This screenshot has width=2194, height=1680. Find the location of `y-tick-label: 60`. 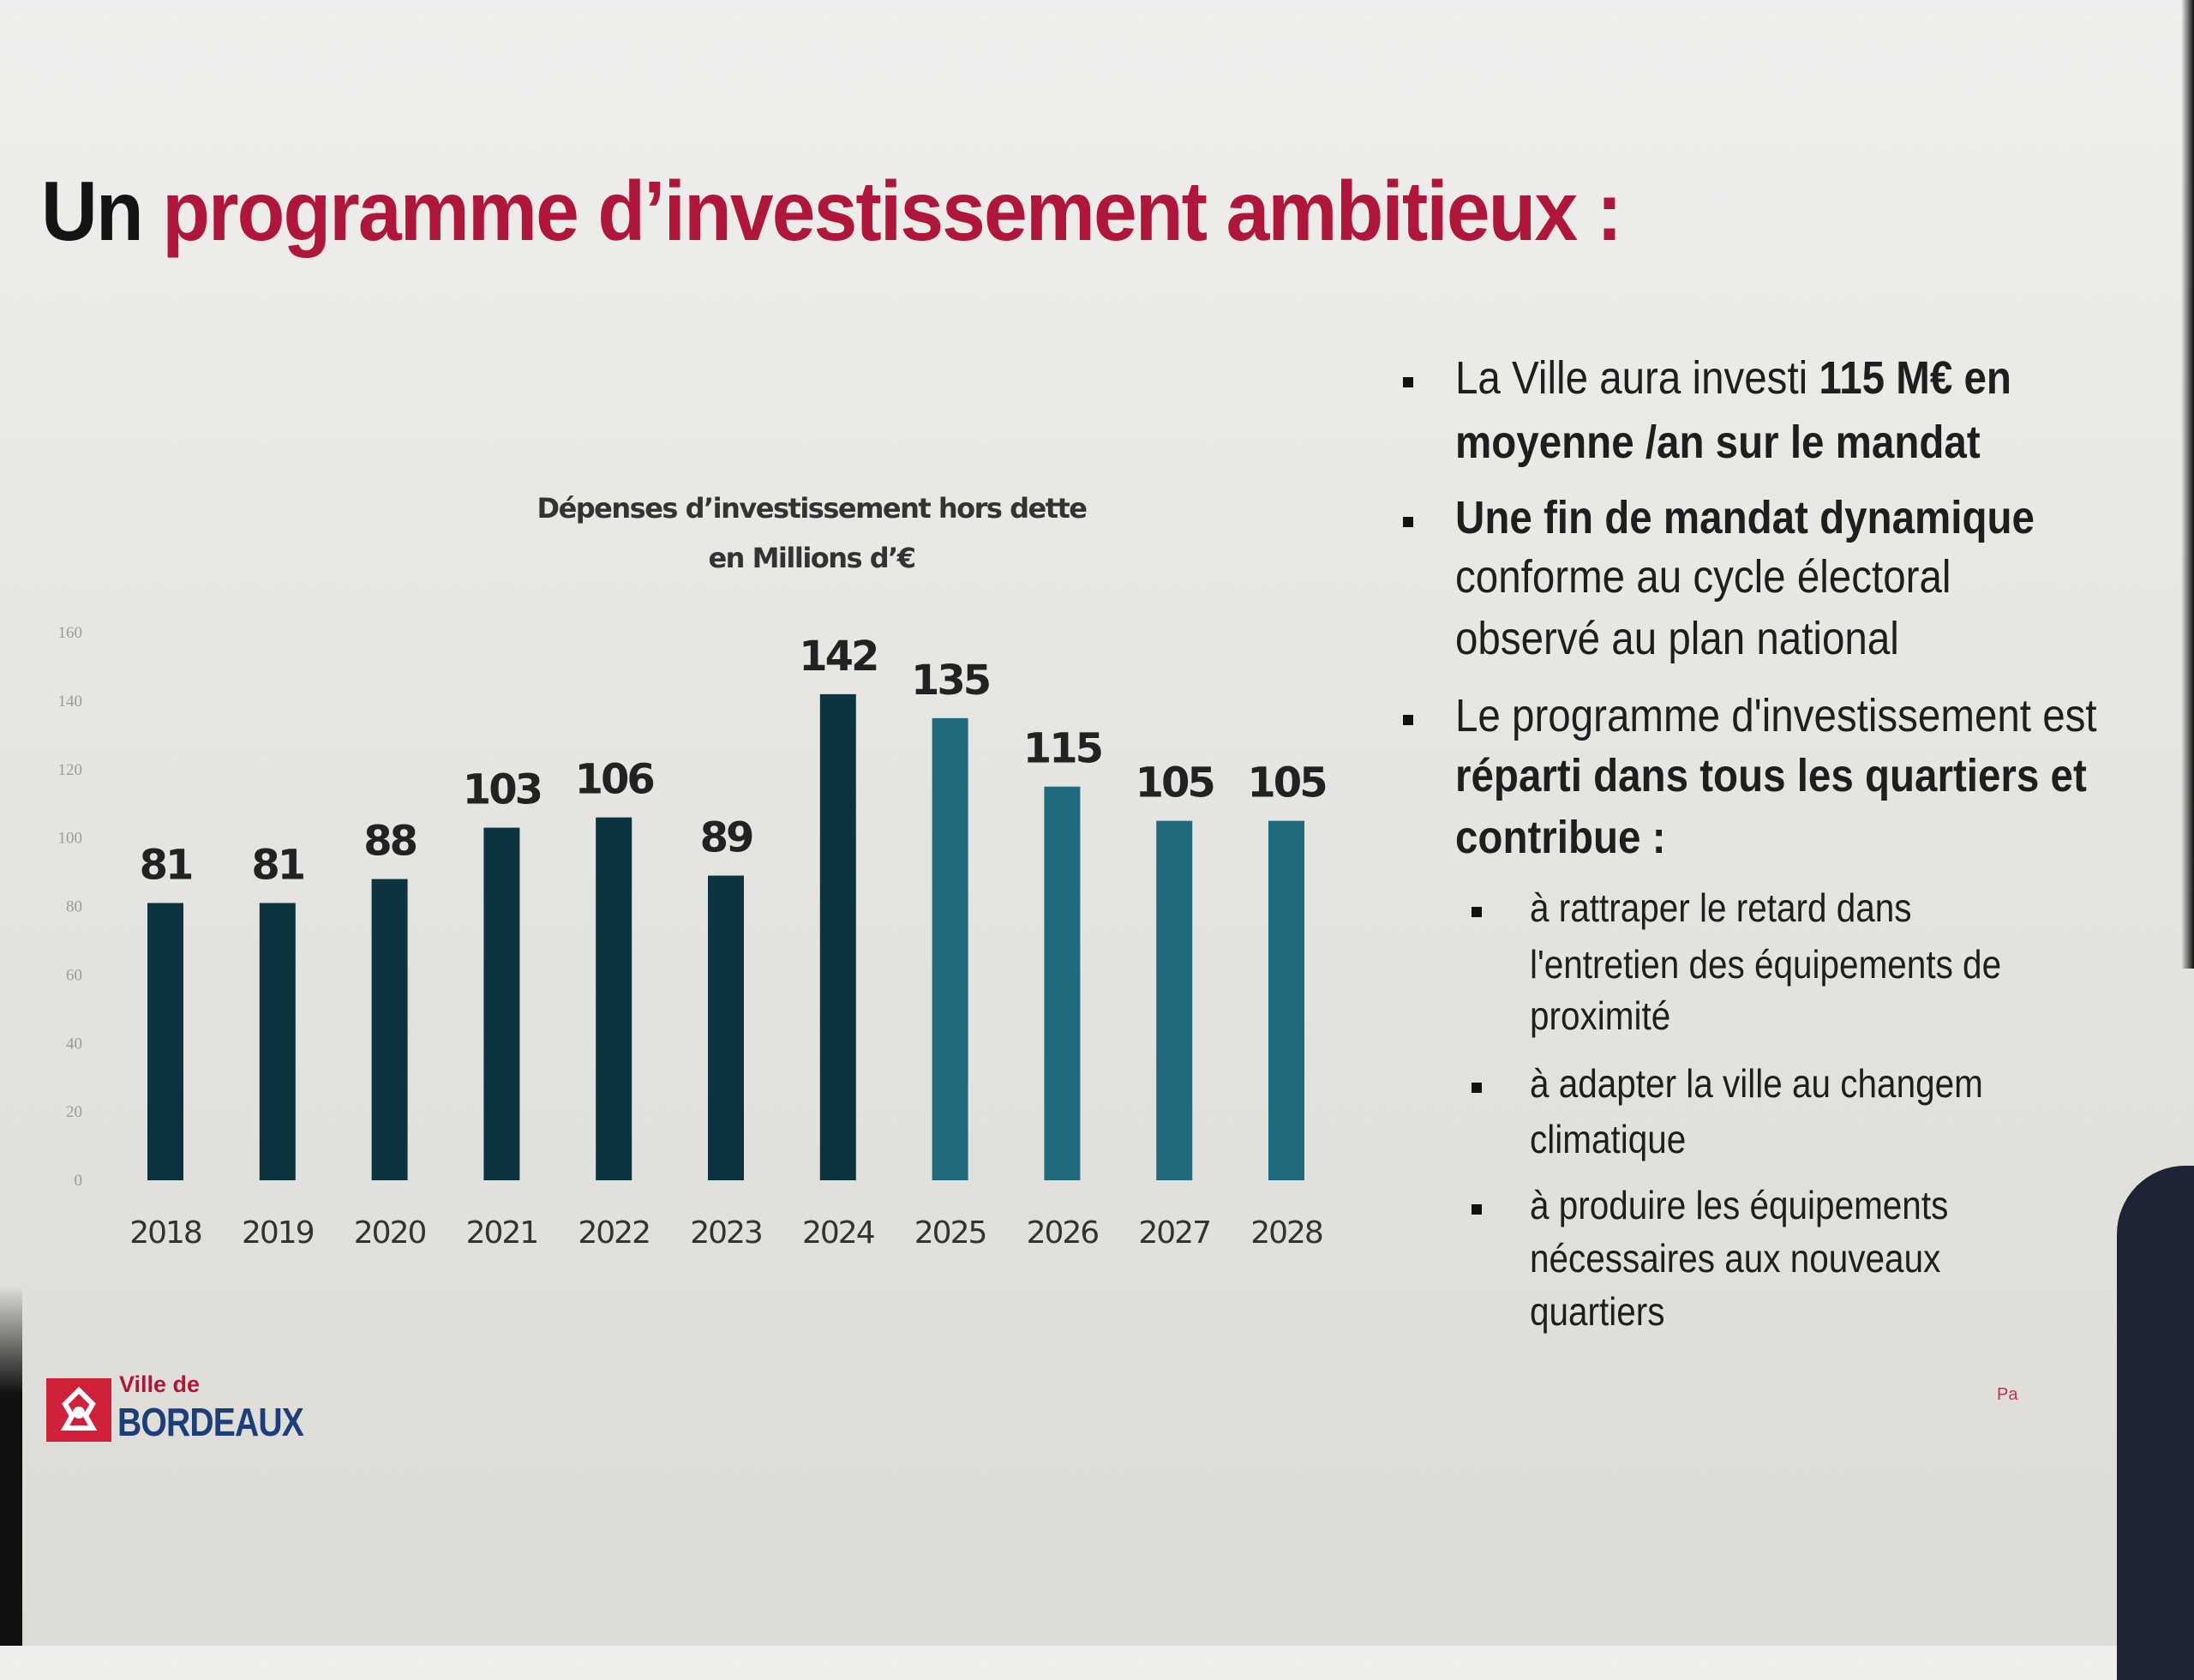

y-tick-label: 60 is located at coordinates (74, 975).